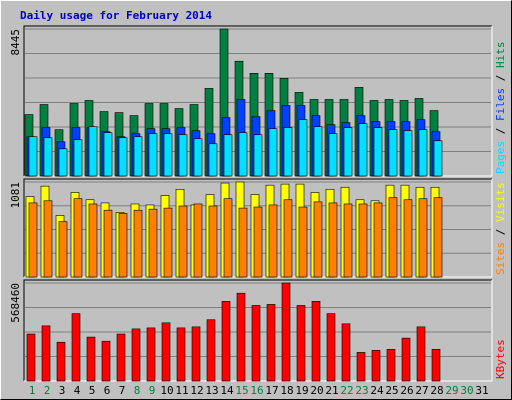  What do you see at coordinates (500, 108) in the screenshot?
I see `legend: Pages / Files / Hits` at bounding box center [500, 108].